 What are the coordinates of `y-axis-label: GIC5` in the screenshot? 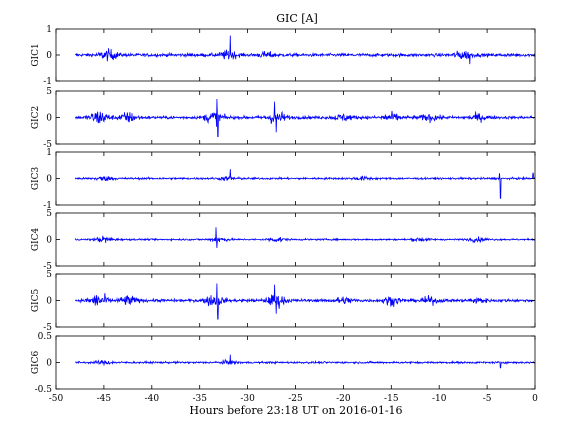 It's located at (36, 301).